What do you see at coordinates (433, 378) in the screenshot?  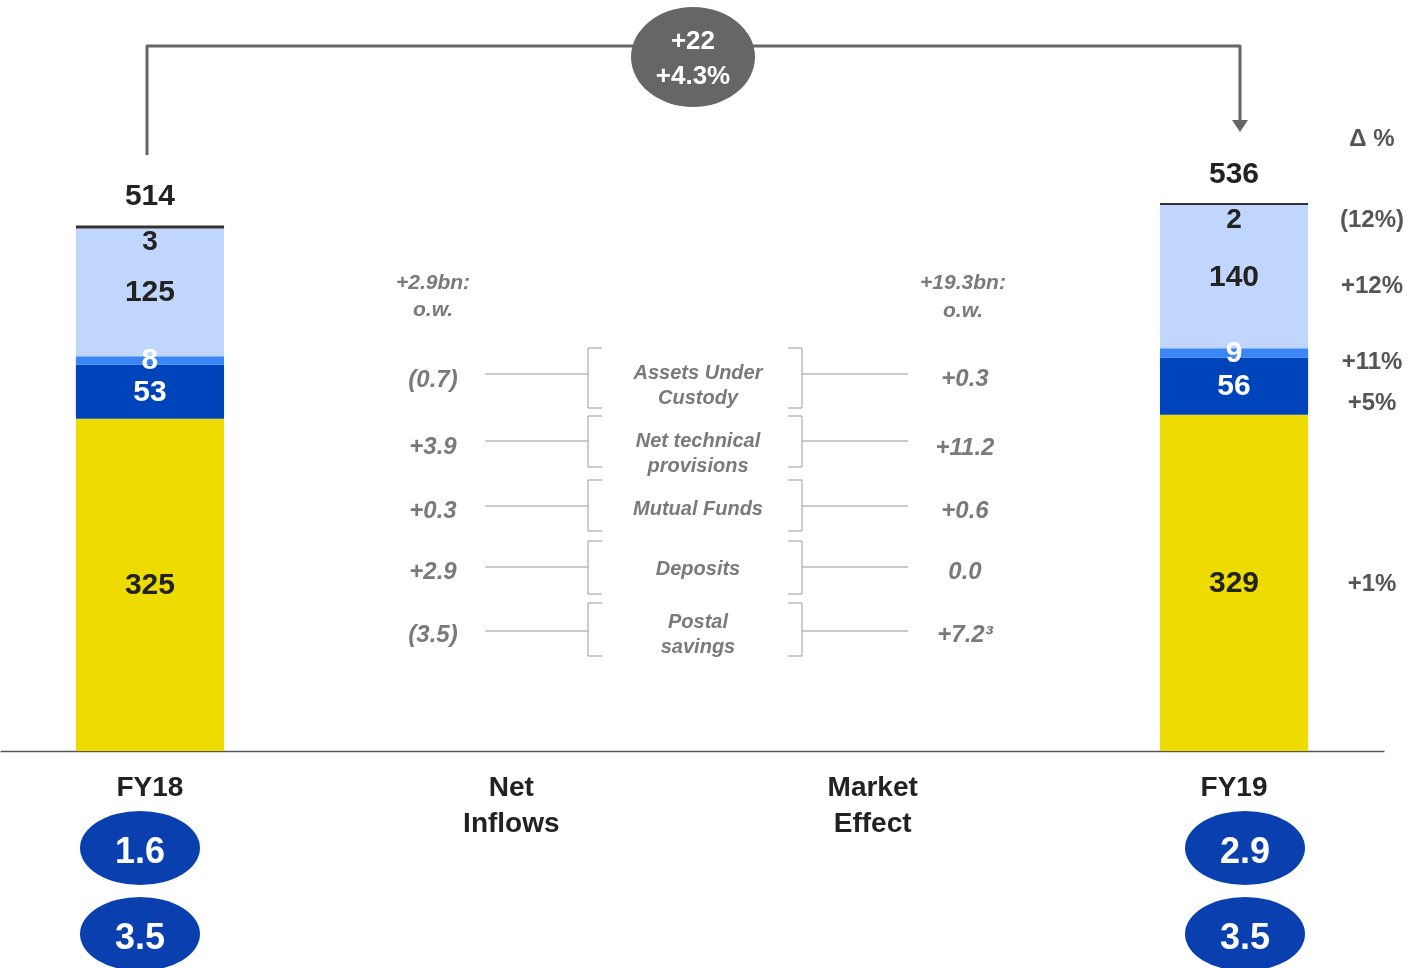 I see `annotation: (0.7)` at bounding box center [433, 378].